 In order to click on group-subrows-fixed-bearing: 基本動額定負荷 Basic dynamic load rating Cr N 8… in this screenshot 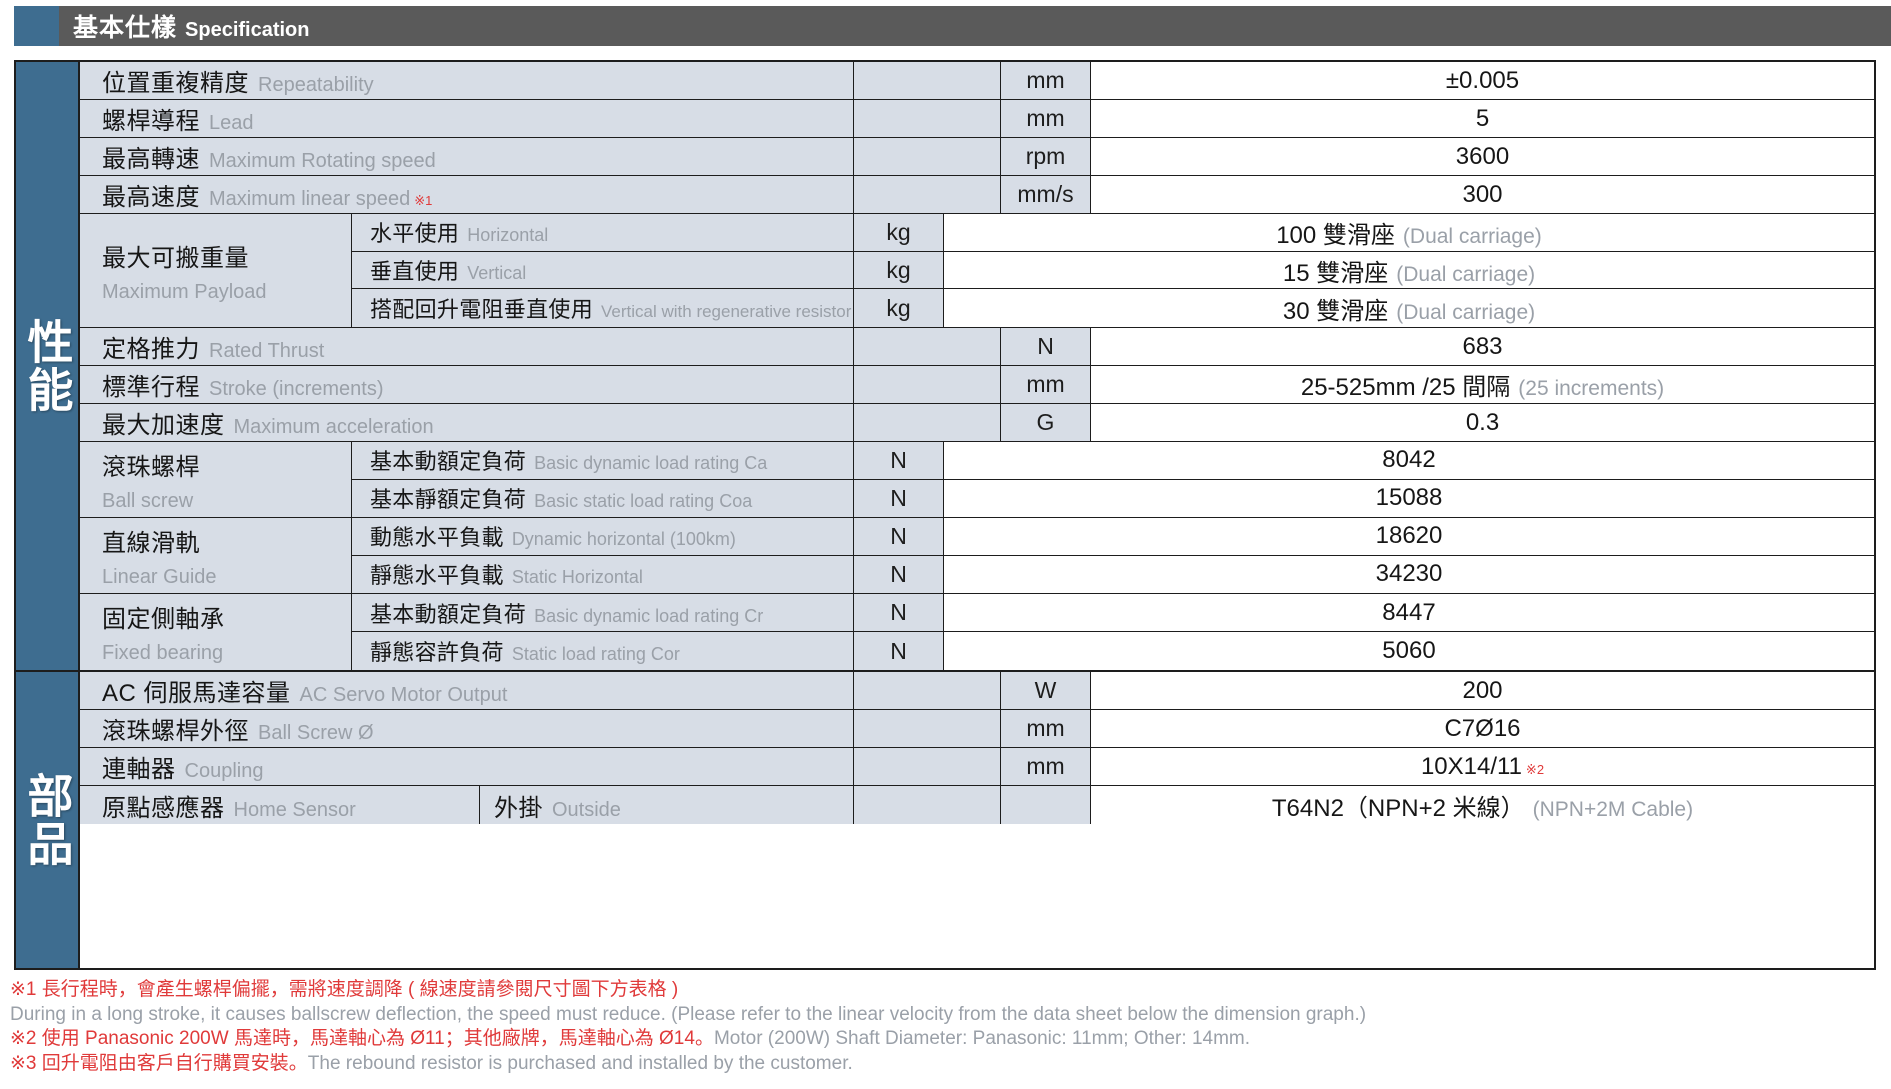, I will do `click(1113, 632)`.